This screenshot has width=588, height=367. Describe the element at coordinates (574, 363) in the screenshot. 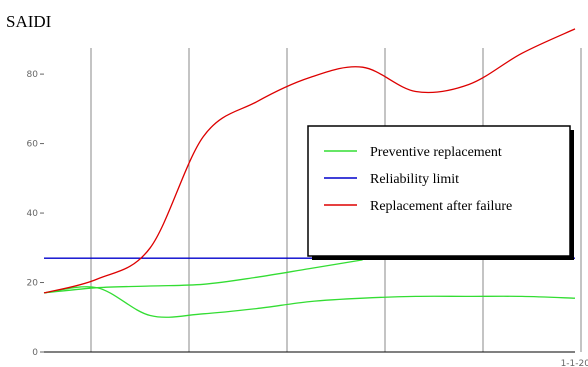

I see `x-tick-label: 1-1-2050` at that location.